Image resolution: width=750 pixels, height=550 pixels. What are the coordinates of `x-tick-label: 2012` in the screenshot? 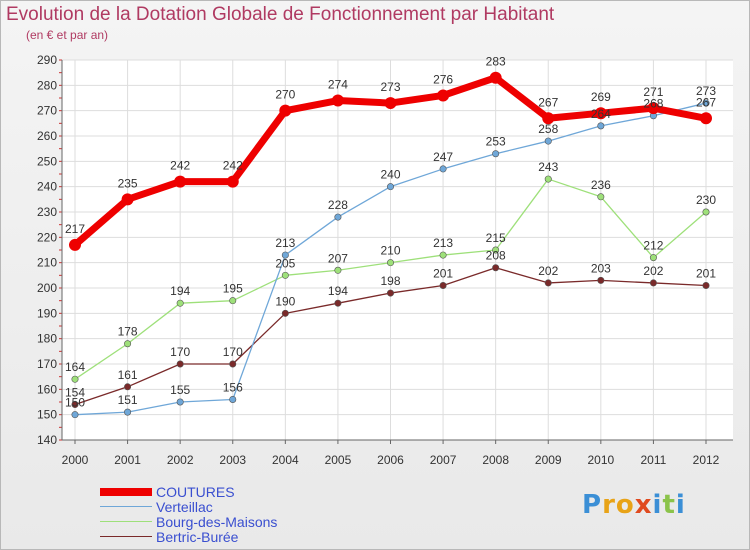 It's located at (706, 460).